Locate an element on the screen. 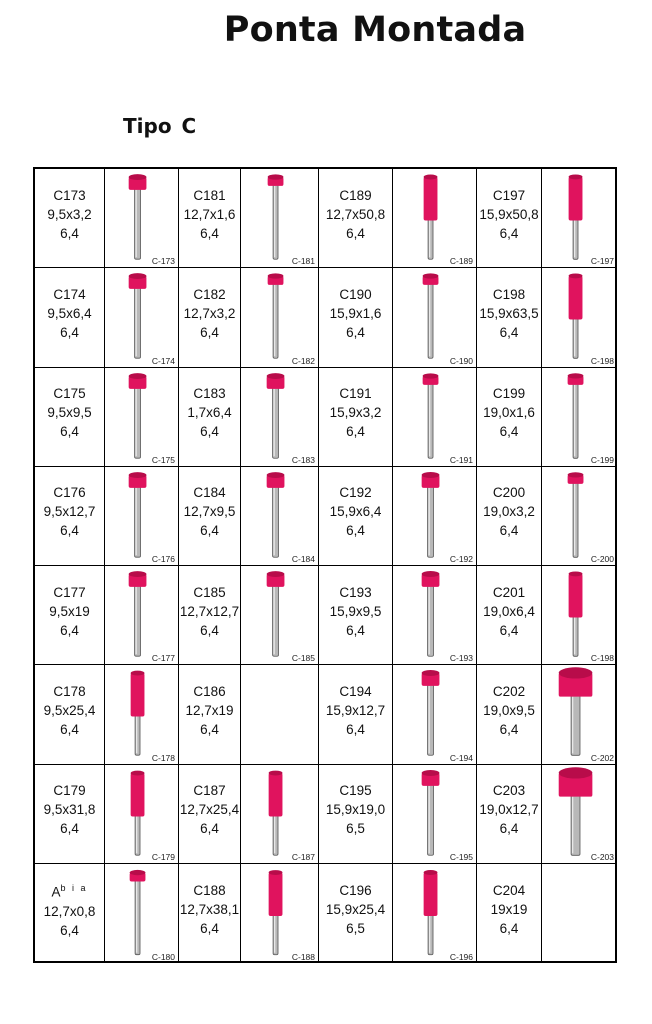 This screenshot has width=652, height=1024. product-dimensions: 15,9x3,2 is located at coordinates (355, 413).